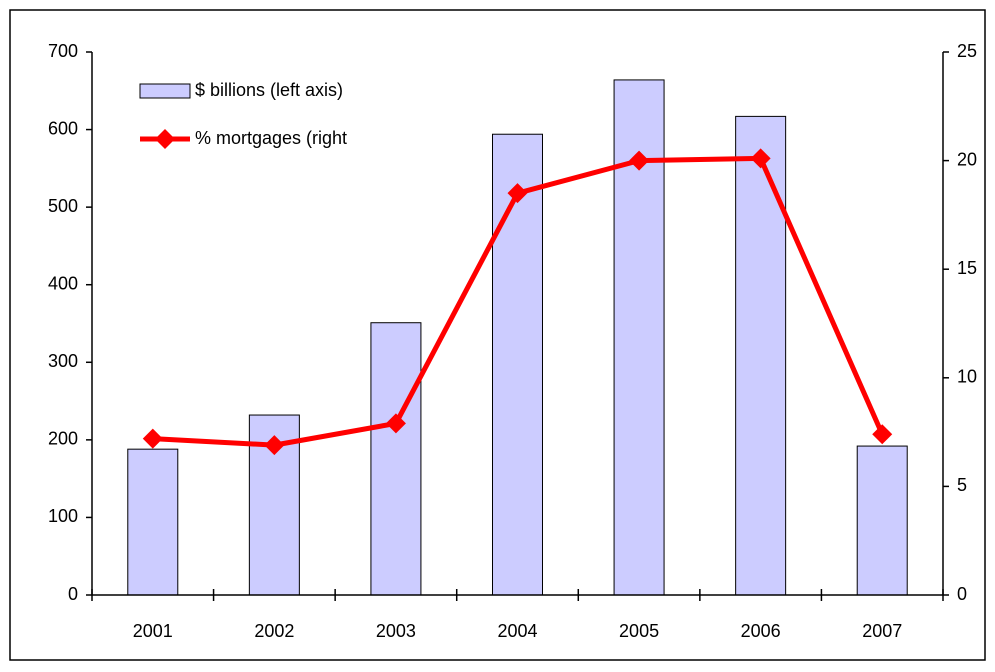 This screenshot has height=672, width=995. What do you see at coordinates (274, 631) in the screenshot?
I see `x-tick-label: 2002` at bounding box center [274, 631].